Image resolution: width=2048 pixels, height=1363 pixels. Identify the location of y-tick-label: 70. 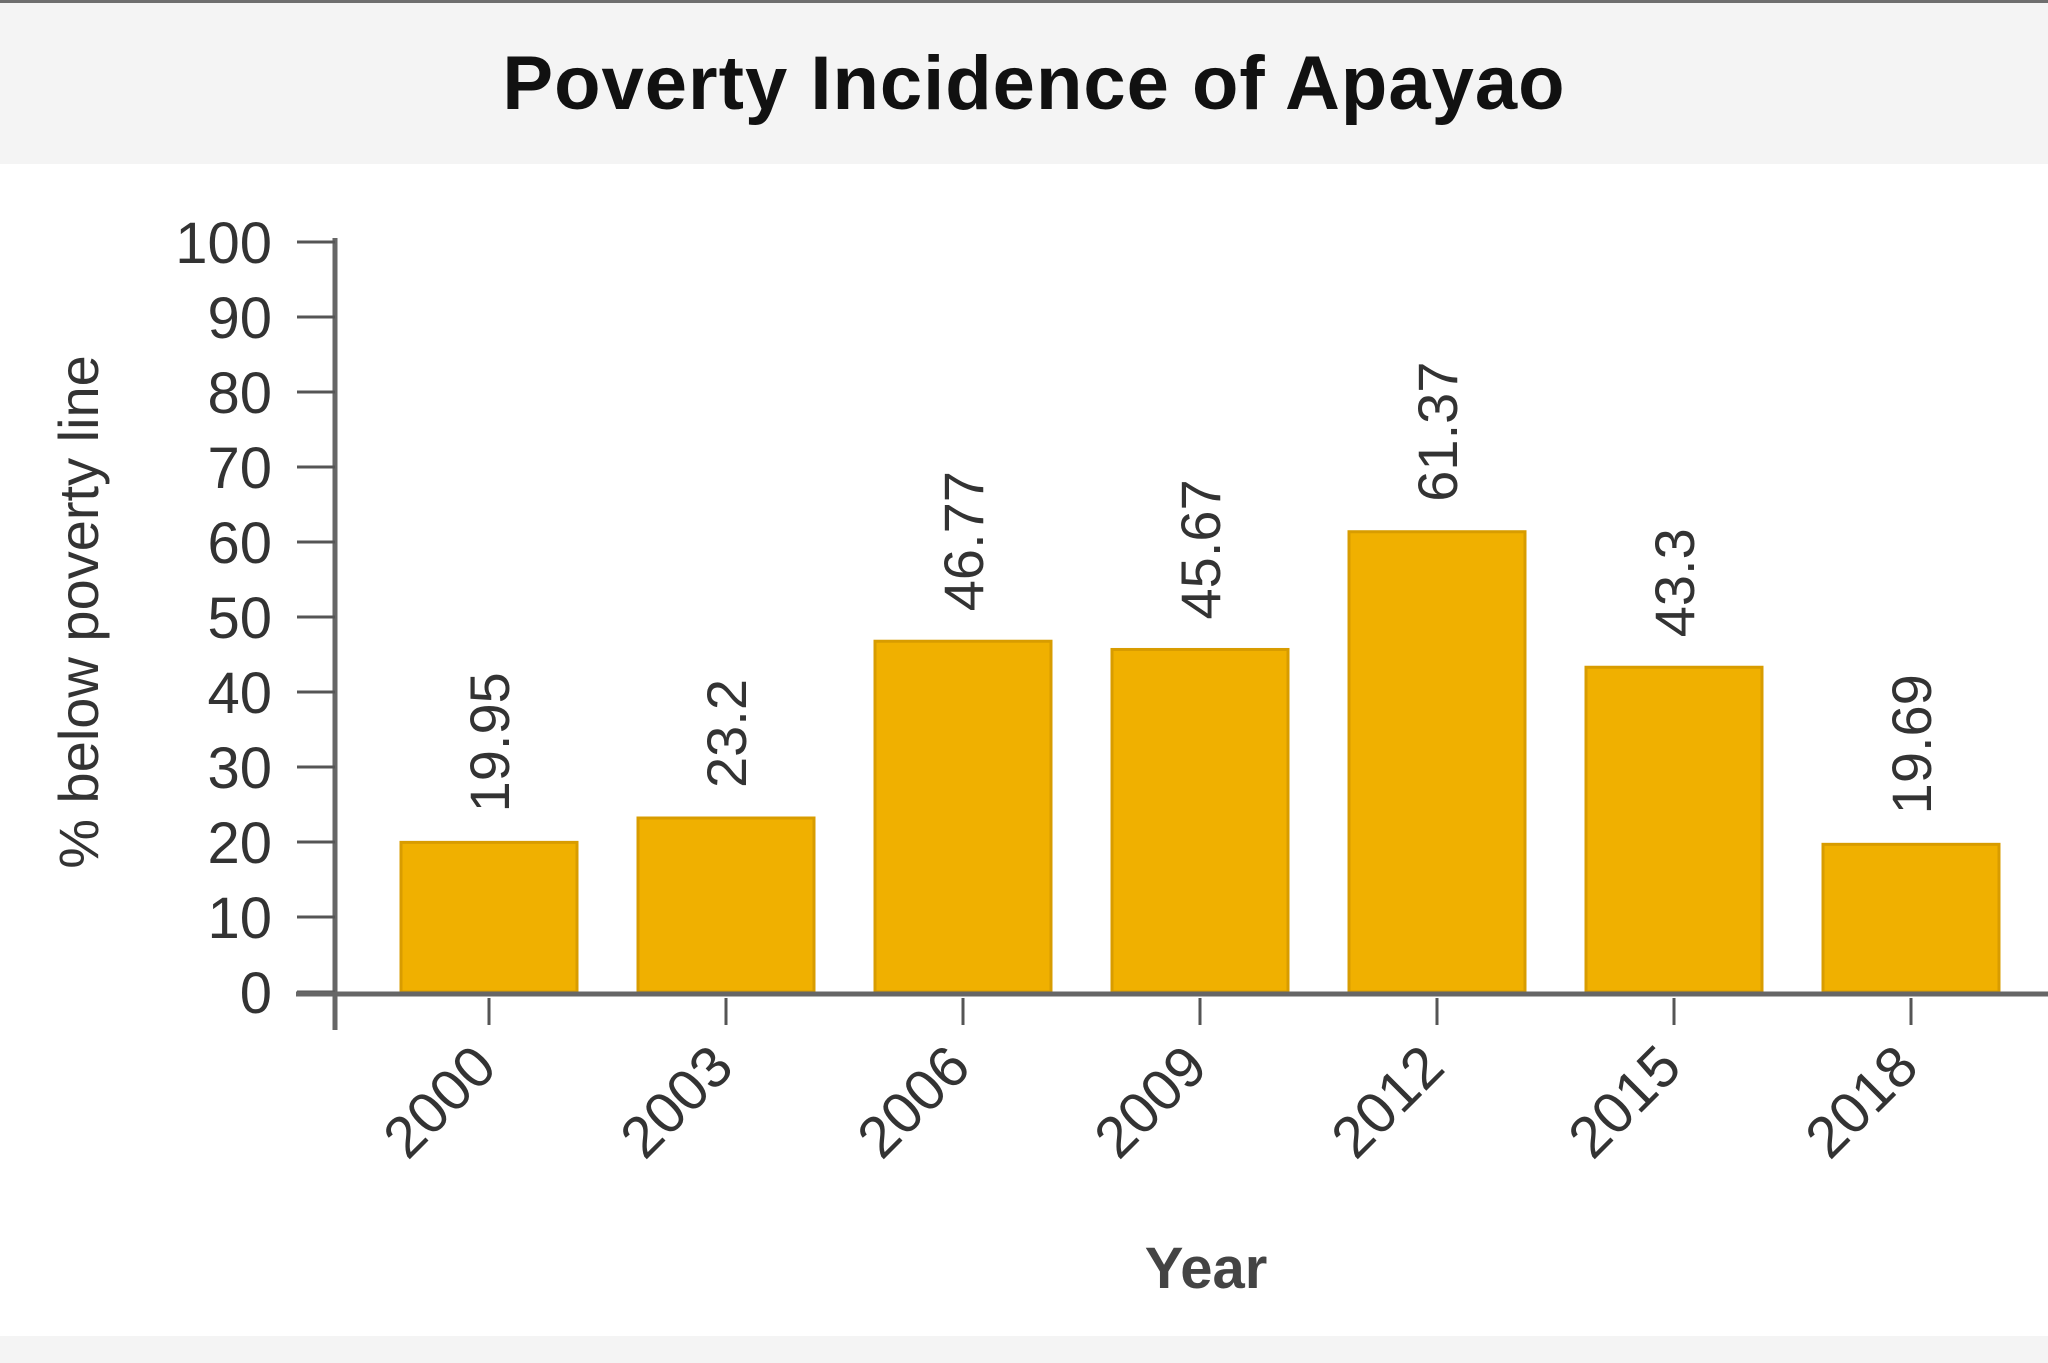
(239, 468).